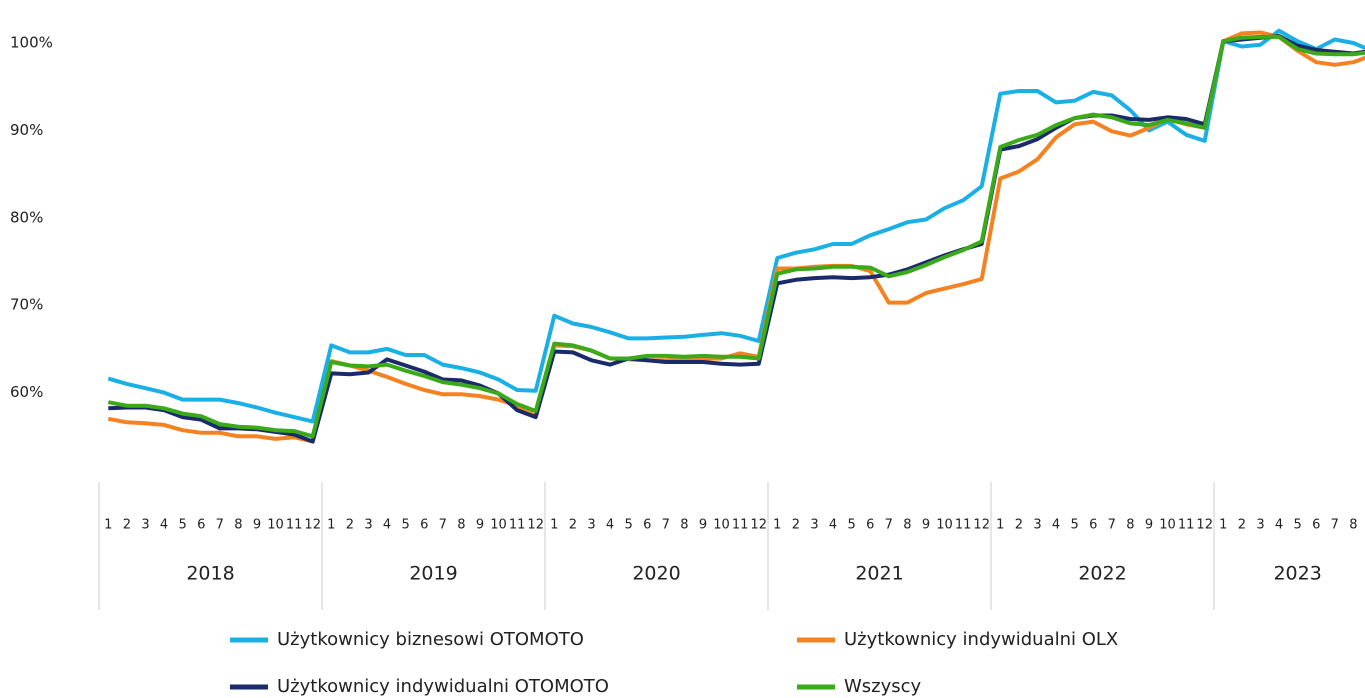 This screenshot has width=1365, height=698. Describe the element at coordinates (26, 392) in the screenshot. I see `y-tick-label: 60%` at that location.